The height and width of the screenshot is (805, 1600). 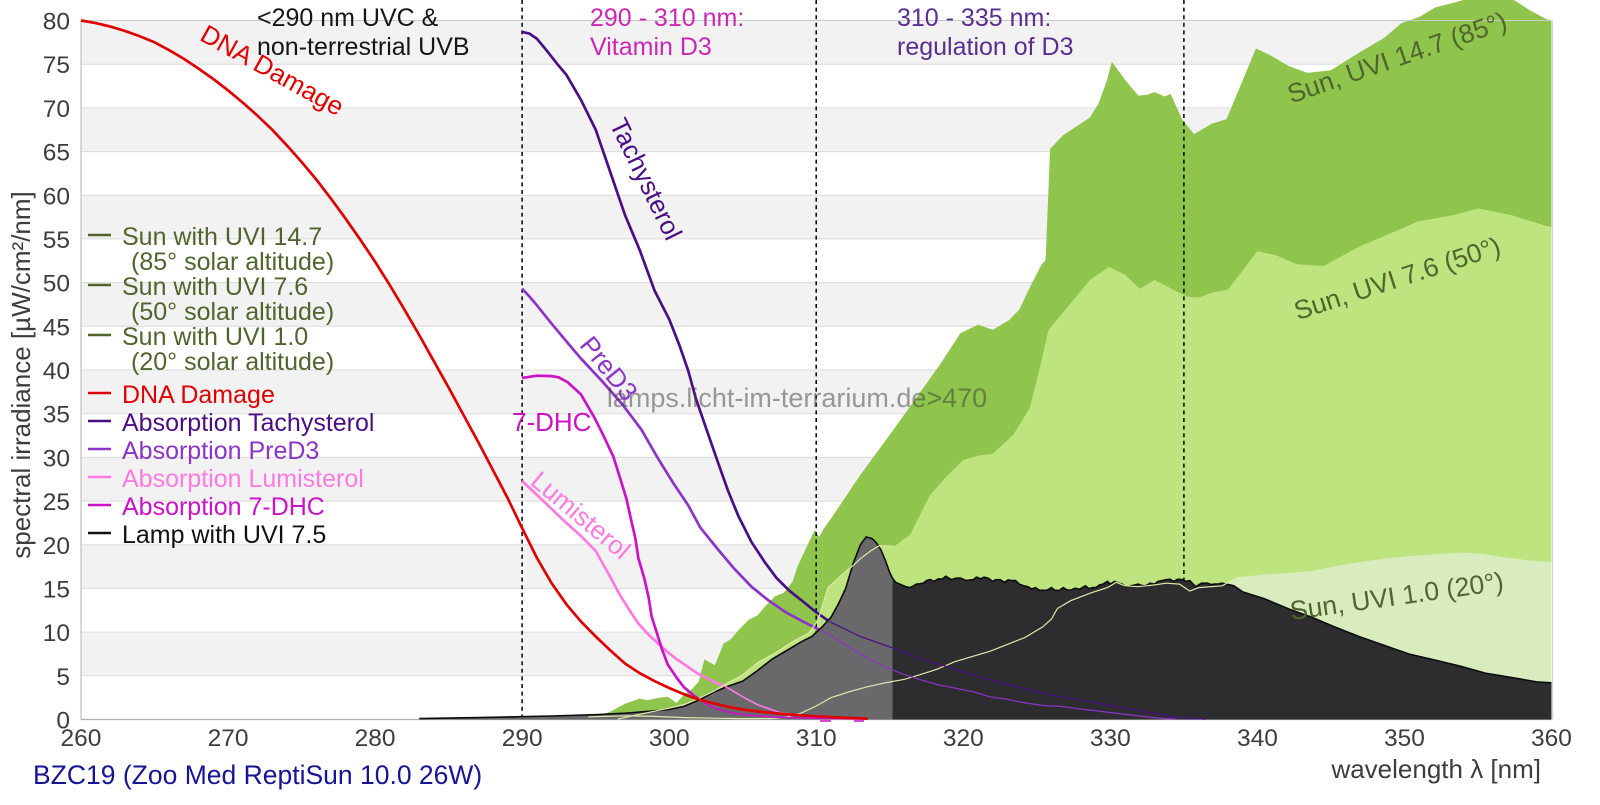 I want to click on svg-text: 5, so click(x=63, y=677).